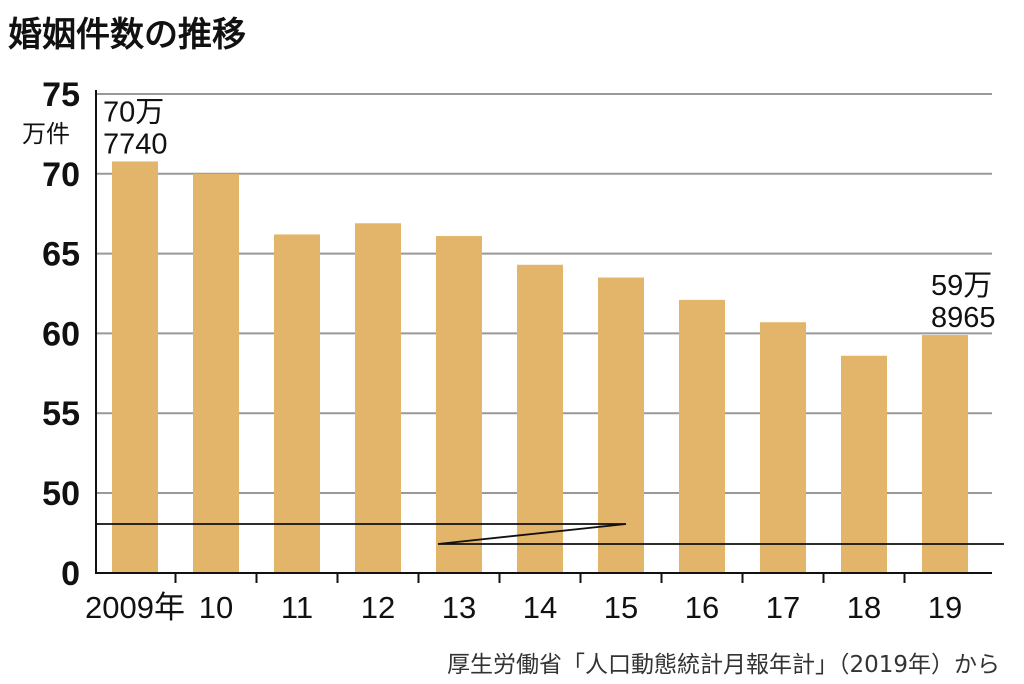 The height and width of the screenshot is (684, 1024). I want to click on data-label: 59万, so click(961, 286).